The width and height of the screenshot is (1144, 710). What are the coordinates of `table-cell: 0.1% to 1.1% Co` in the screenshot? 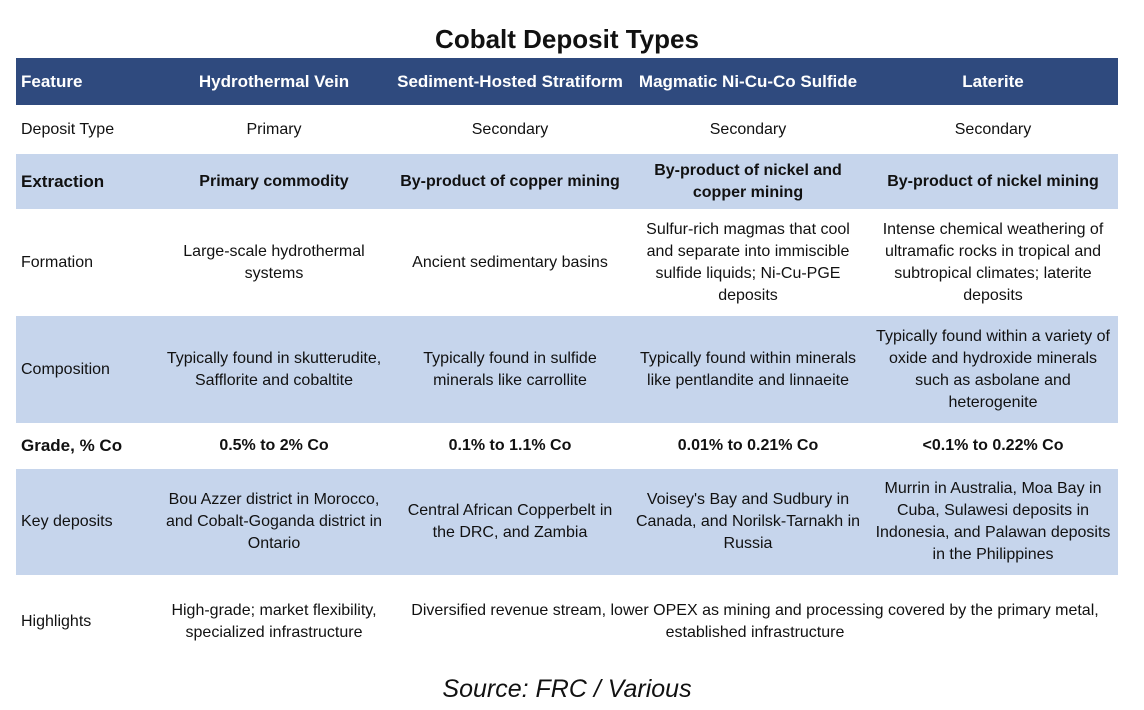 It's located at (510, 445).